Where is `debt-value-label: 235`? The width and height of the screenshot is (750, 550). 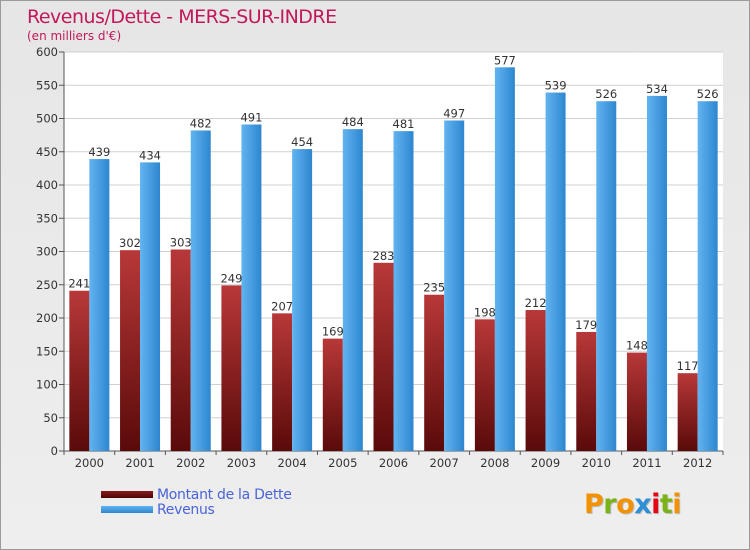 debt-value-label: 235 is located at coordinates (434, 288).